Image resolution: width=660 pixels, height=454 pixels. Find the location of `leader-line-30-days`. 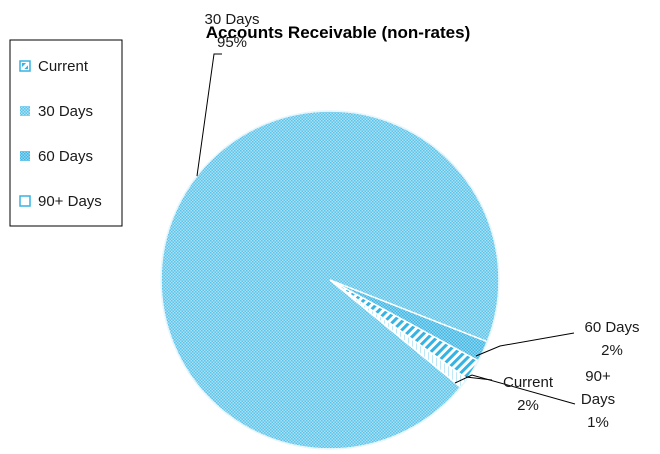

leader-line-30-days is located at coordinates (209, 115).